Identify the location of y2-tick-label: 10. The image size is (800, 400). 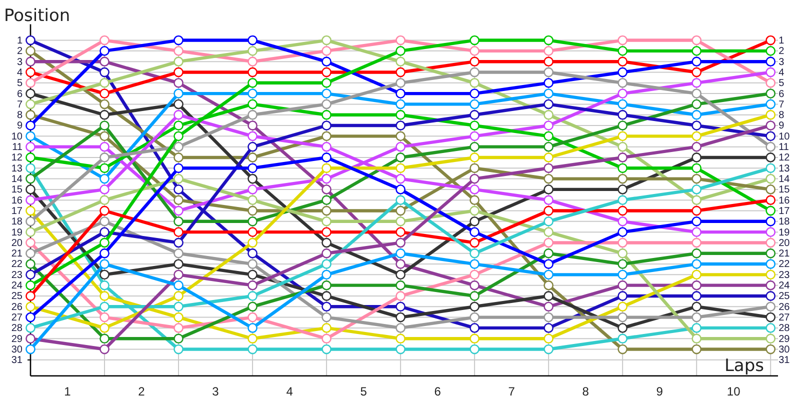
(784, 136).